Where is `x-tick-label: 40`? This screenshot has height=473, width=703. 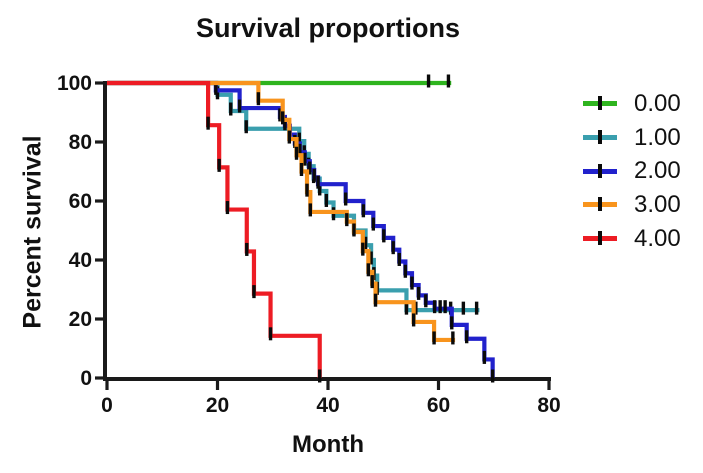 x-tick-label: 40 is located at coordinates (327, 405).